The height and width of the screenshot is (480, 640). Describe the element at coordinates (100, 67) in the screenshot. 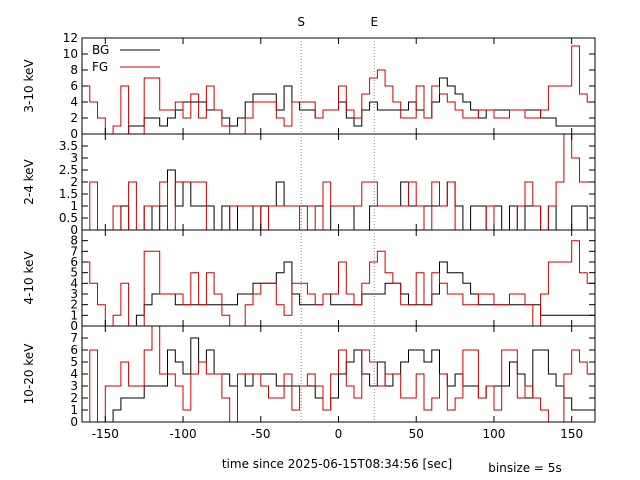

I see `legend-label-fg: FG` at that location.